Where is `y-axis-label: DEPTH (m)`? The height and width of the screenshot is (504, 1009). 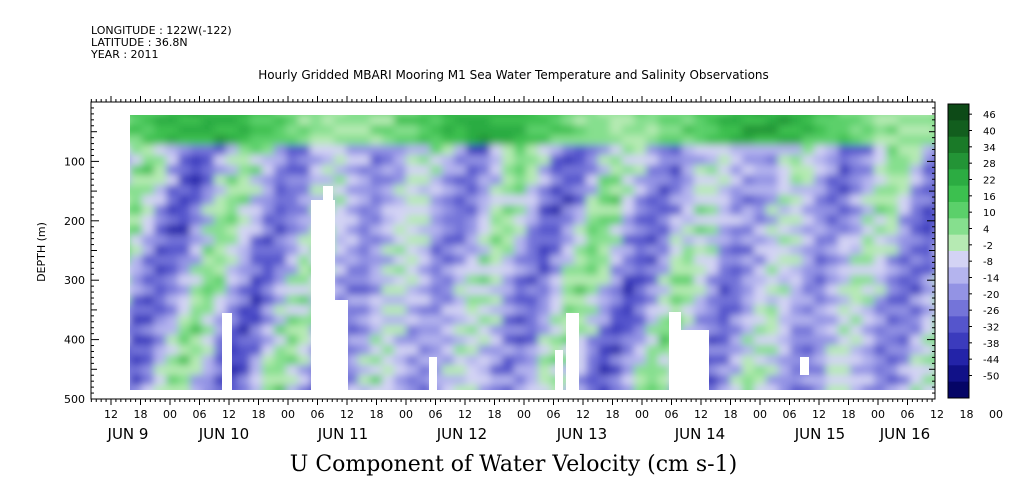 y-axis-label: DEPTH (m) is located at coordinates (41, 252).